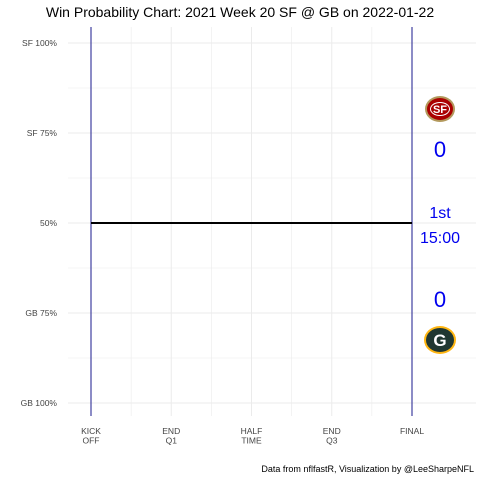 The width and height of the screenshot is (480, 480). Describe the element at coordinates (440, 213) in the screenshot. I see `quarter-label: 1st` at that location.